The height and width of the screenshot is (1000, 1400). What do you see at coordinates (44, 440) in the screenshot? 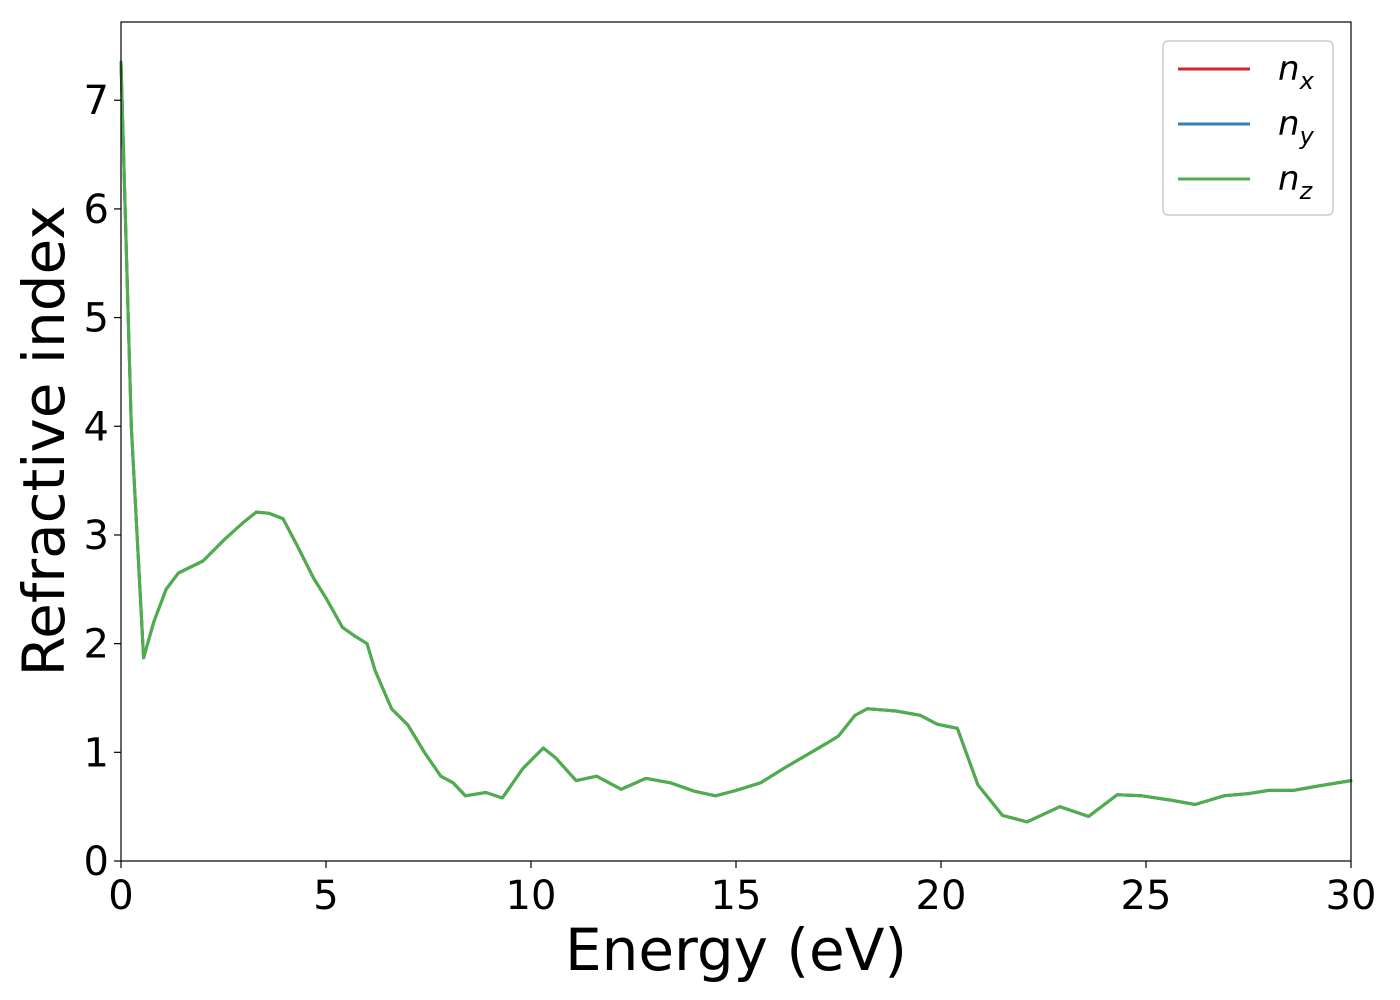
I see `y-axis-label: Refractive index` at bounding box center [44, 440].